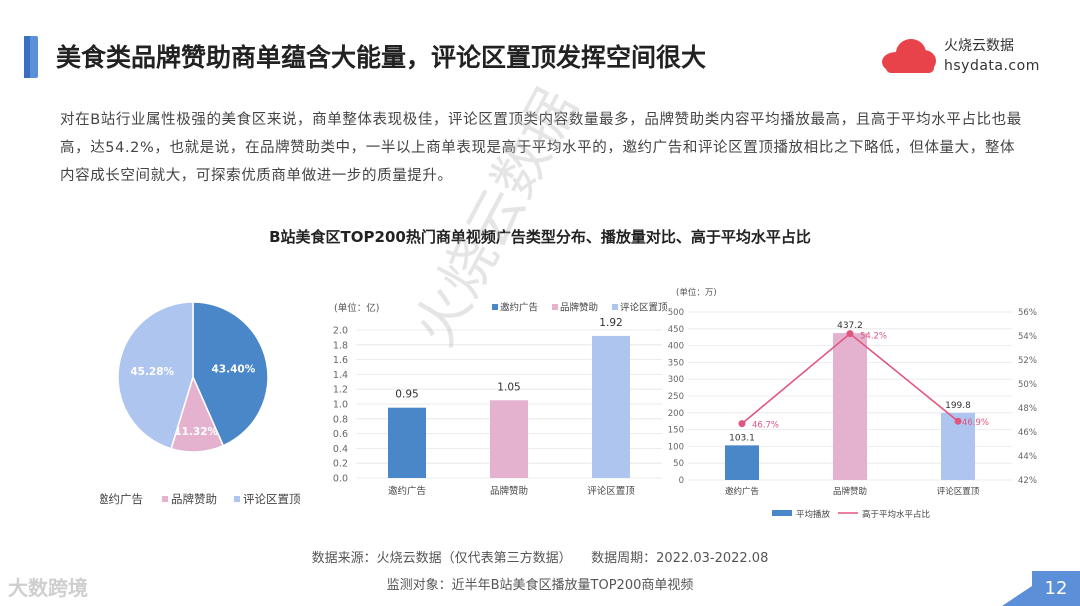 This screenshot has width=1080, height=606. I want to click on bar1-ytick-3: 0.6, so click(340, 434).